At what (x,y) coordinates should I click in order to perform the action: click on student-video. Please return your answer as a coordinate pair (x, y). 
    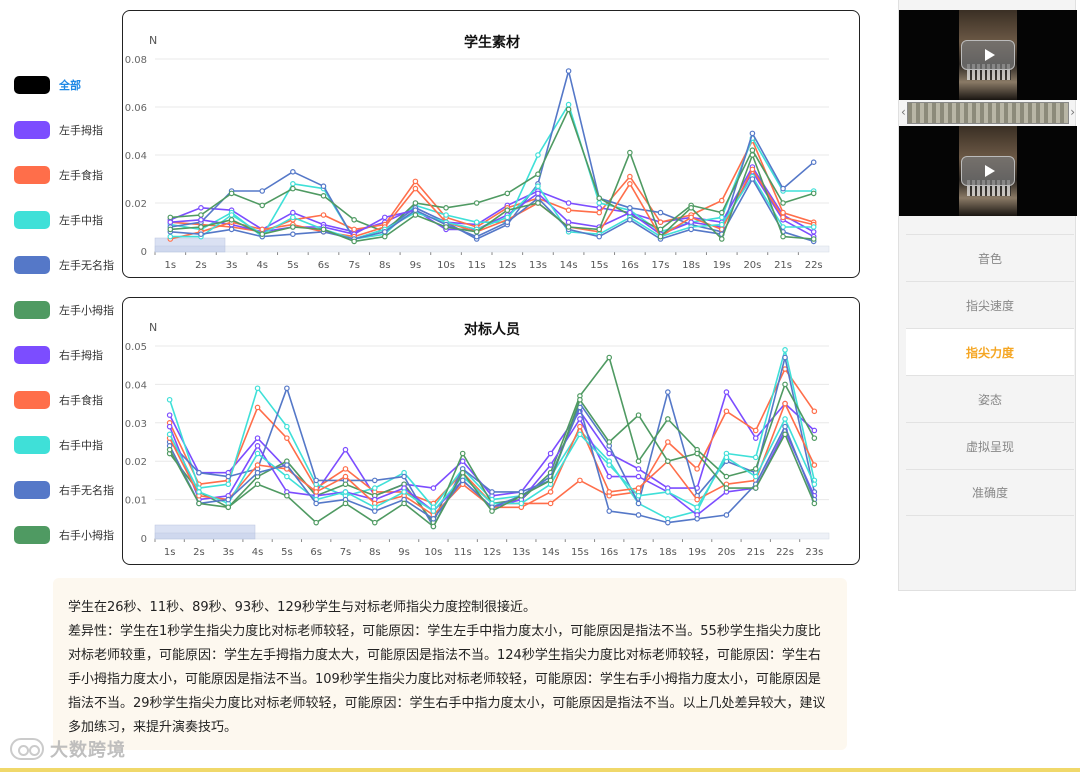
    Looking at the image, I should click on (988, 55).